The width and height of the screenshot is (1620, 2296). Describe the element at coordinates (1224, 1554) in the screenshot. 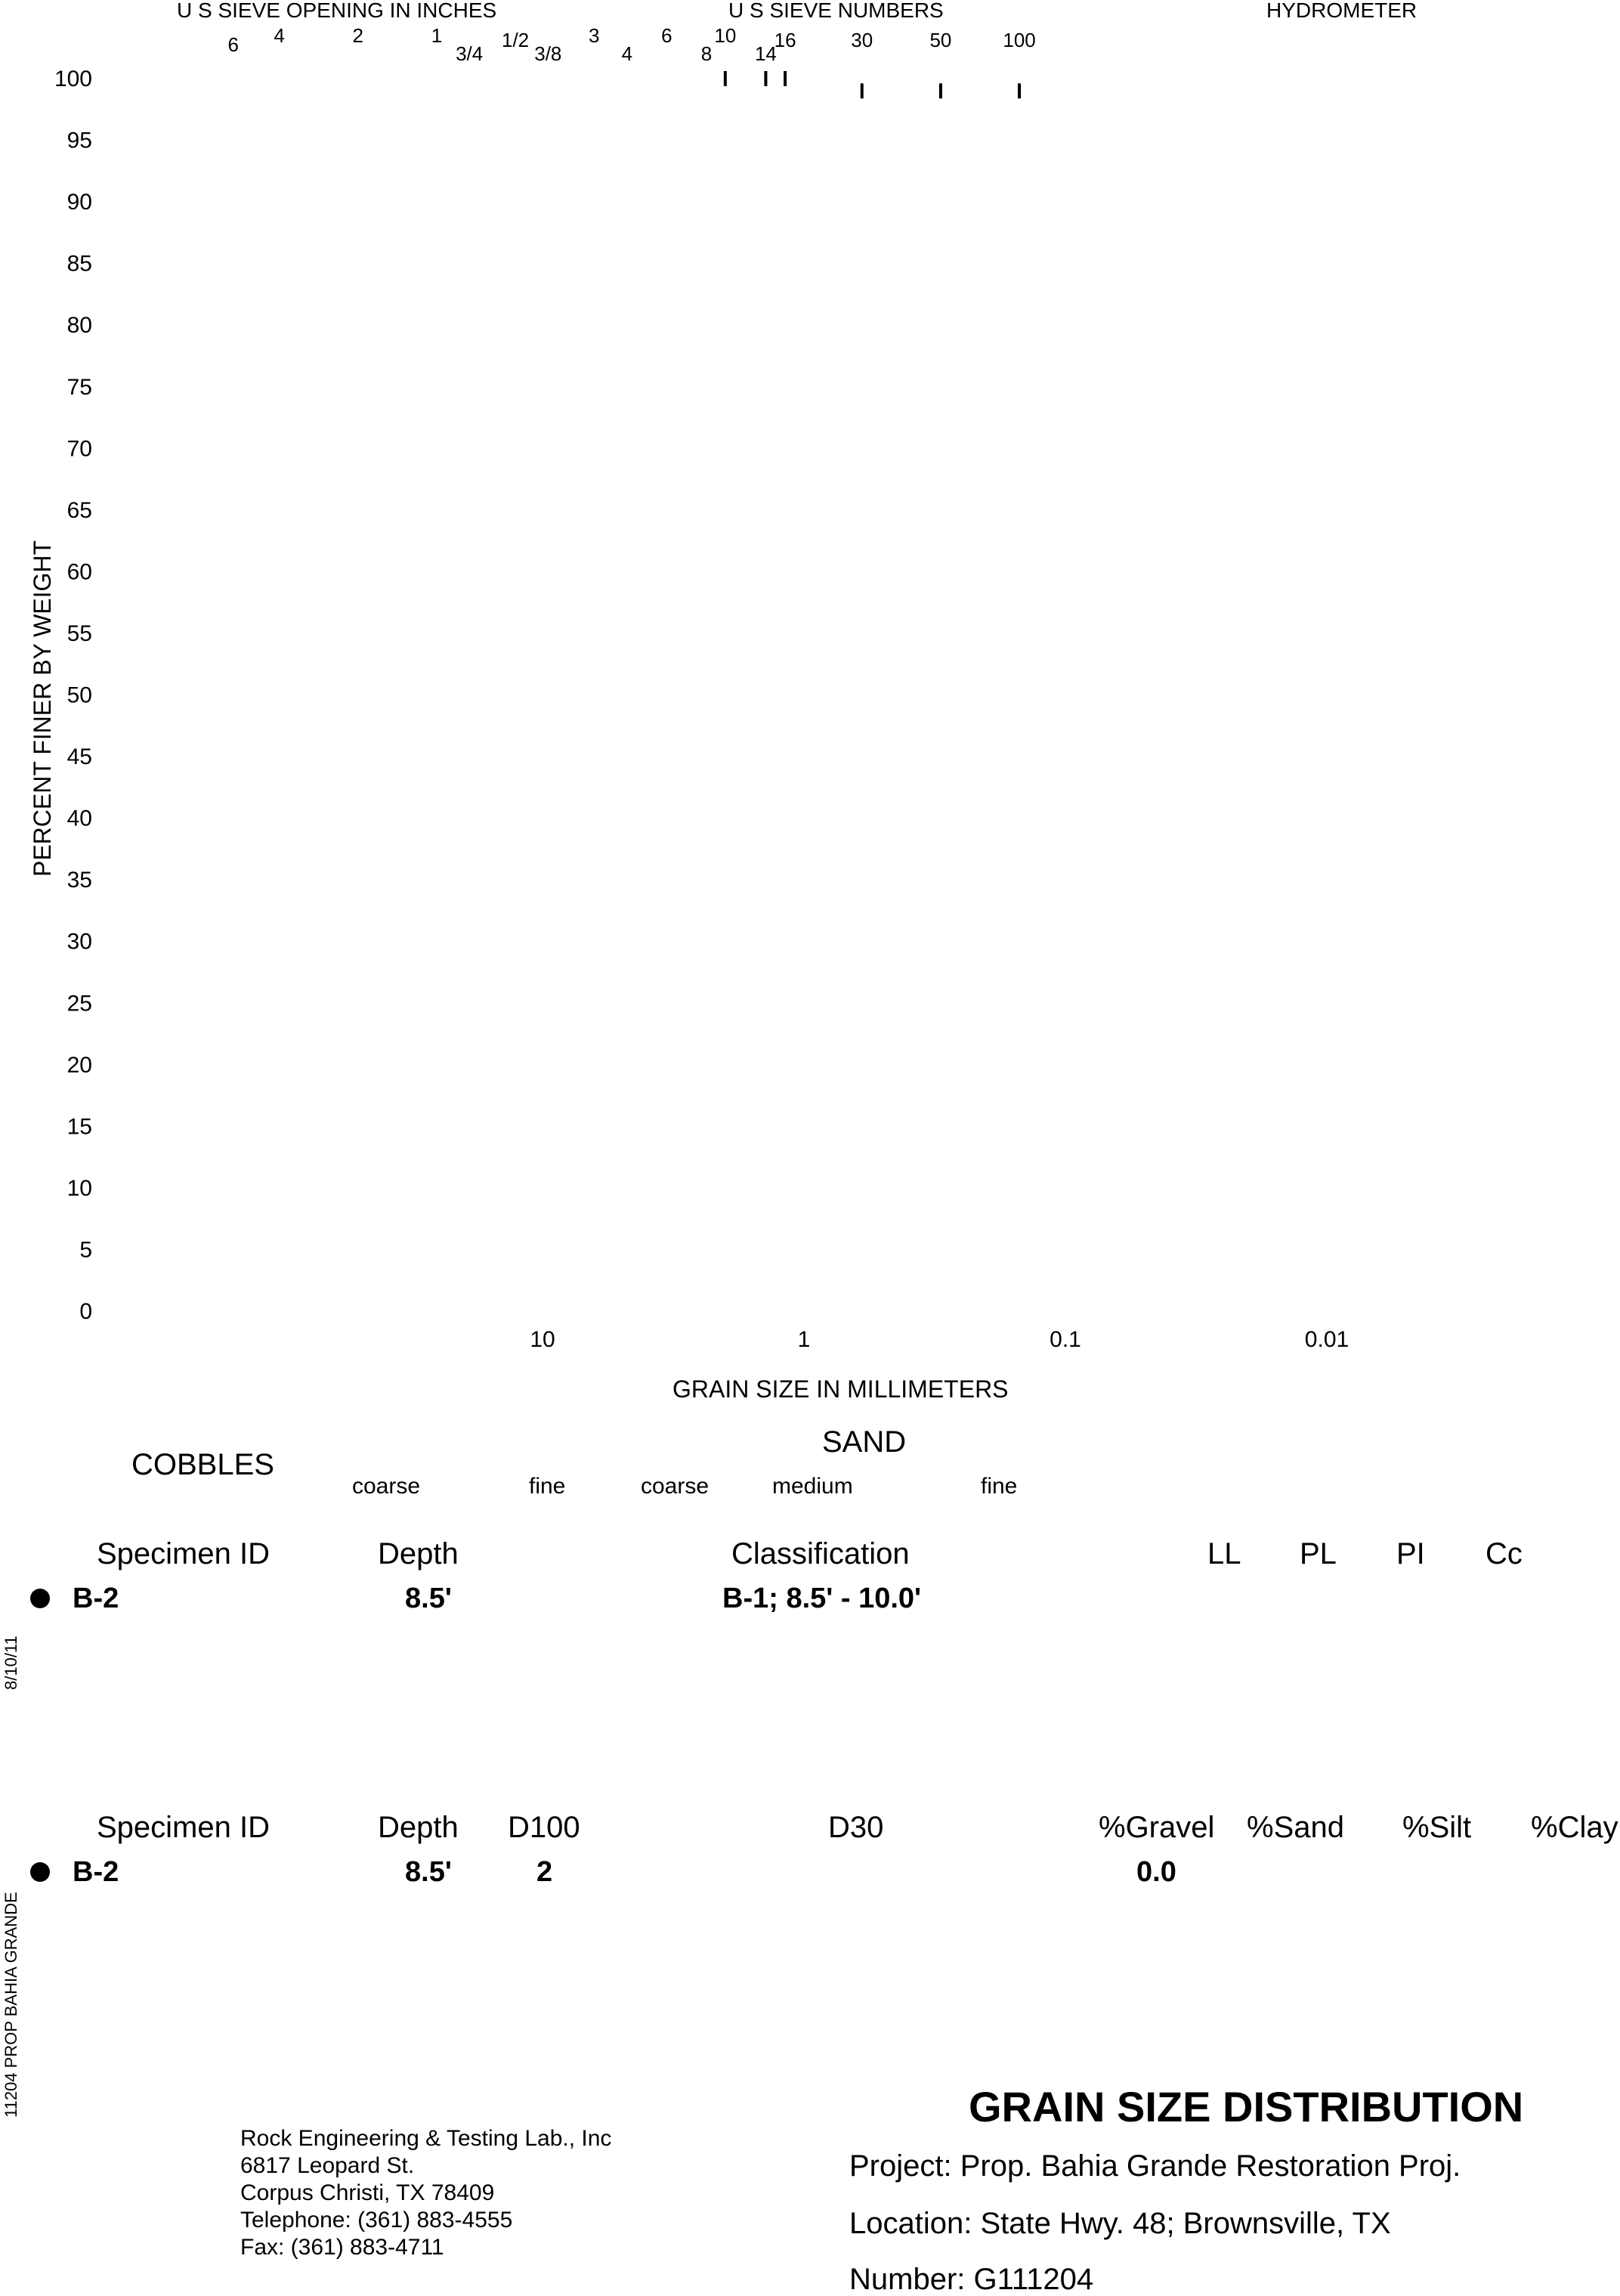

I see `t1-header-ll: LL` at that location.